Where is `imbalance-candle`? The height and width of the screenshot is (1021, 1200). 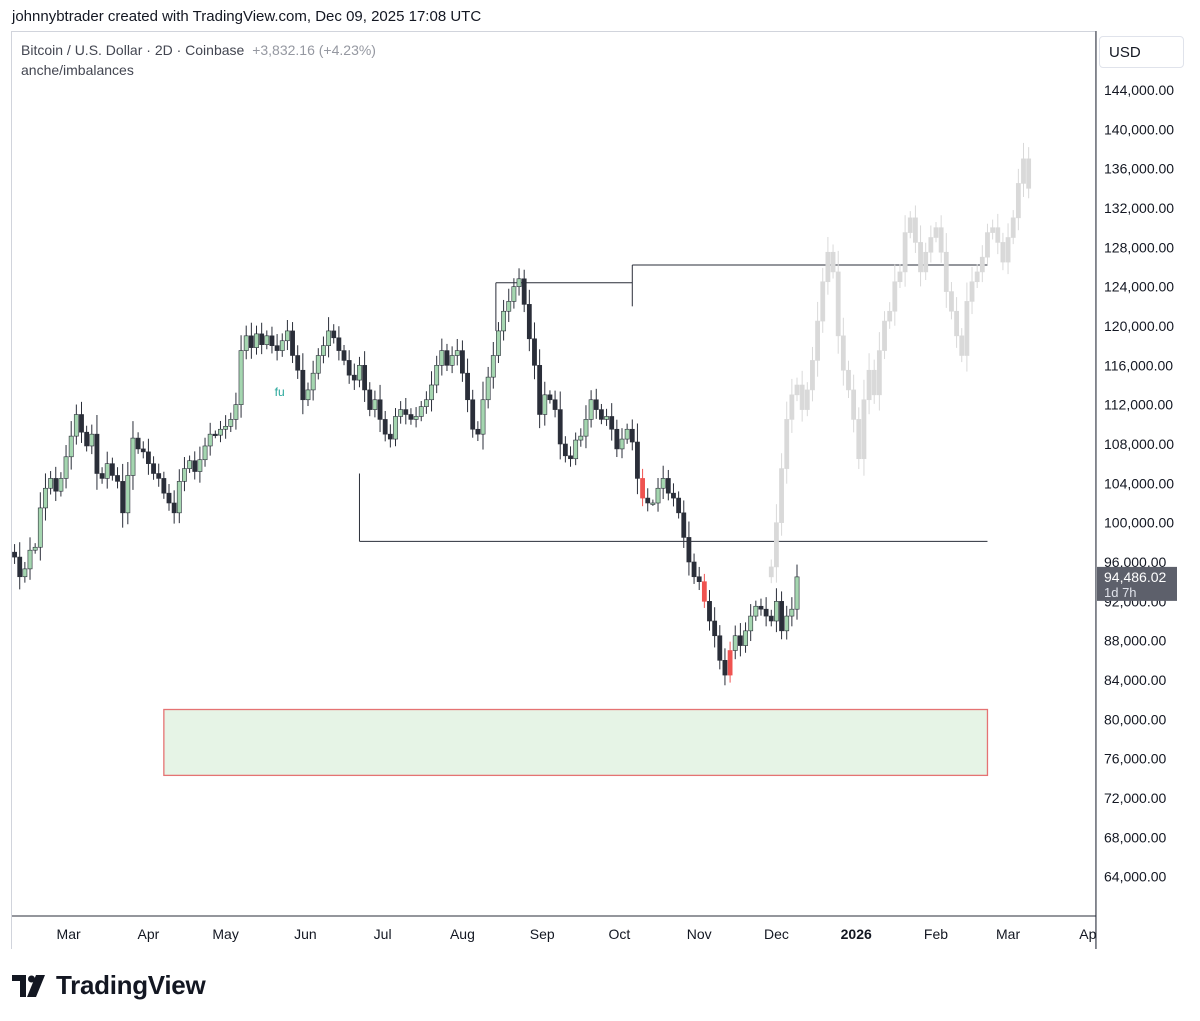
imbalance-candle is located at coordinates (704, 590).